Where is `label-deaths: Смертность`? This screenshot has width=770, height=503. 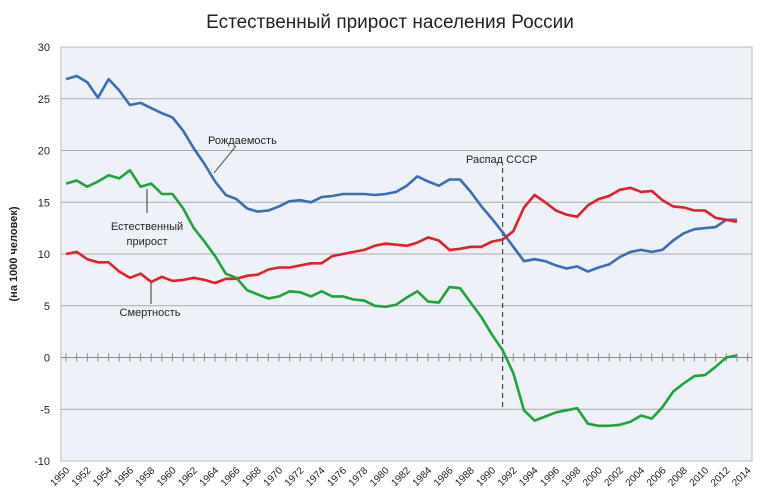 label-deaths: Смертность is located at coordinates (150, 313).